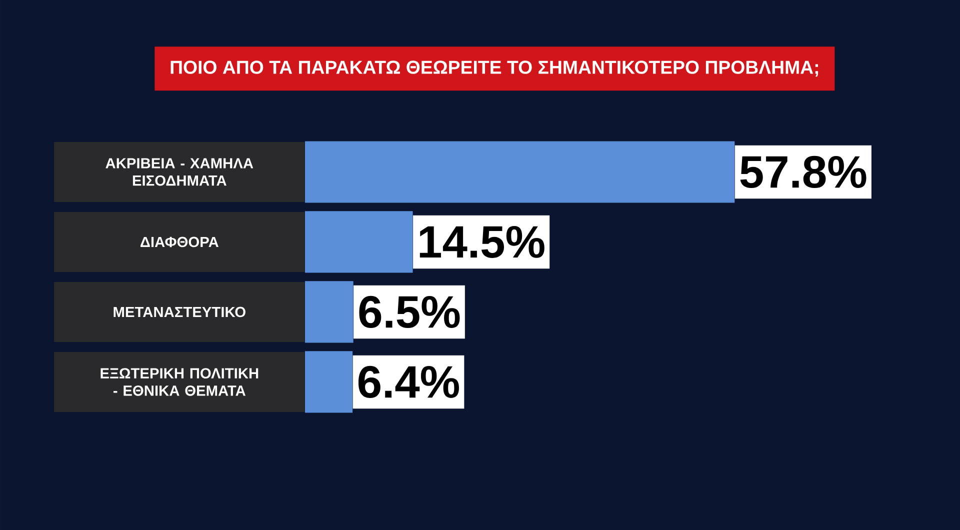  I want to click on y-tick-label: ΜΕΤΑΝΑΣΤΕΥΤΙΚΟ, so click(180, 312).